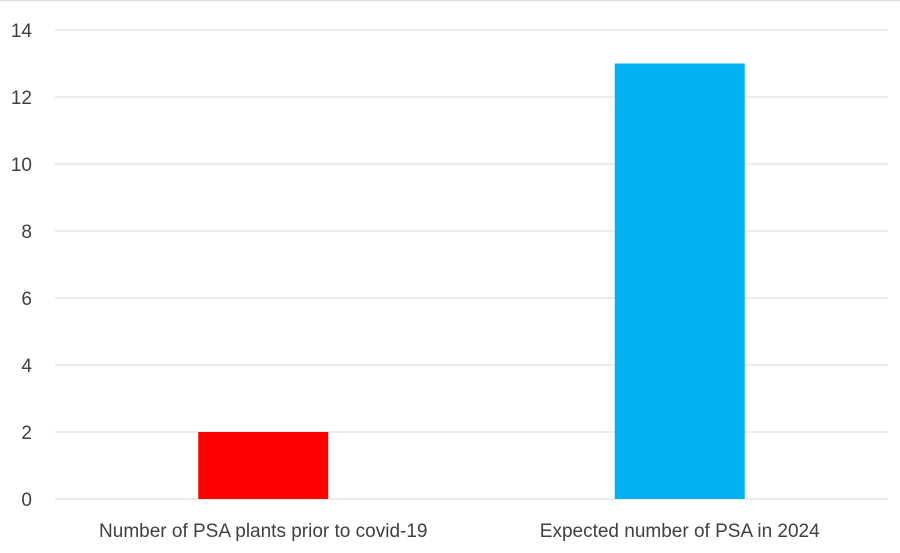  Describe the element at coordinates (21, 165) in the screenshot. I see `y-tick-label: 10` at that location.